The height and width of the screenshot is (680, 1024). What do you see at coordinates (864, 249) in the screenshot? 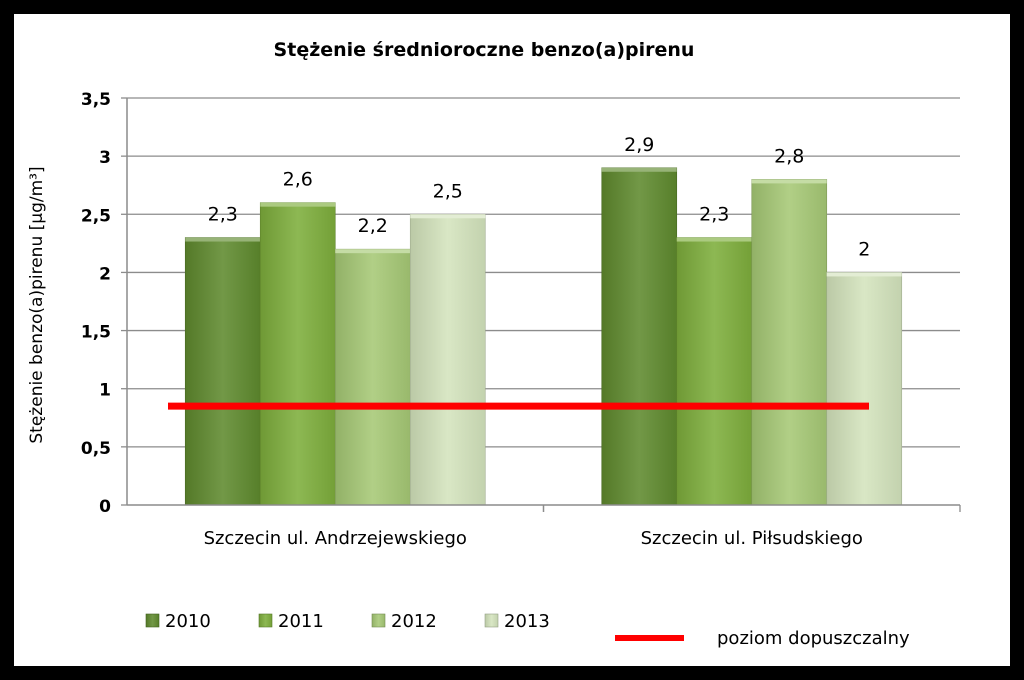
I see `data-label: 2` at bounding box center [864, 249].